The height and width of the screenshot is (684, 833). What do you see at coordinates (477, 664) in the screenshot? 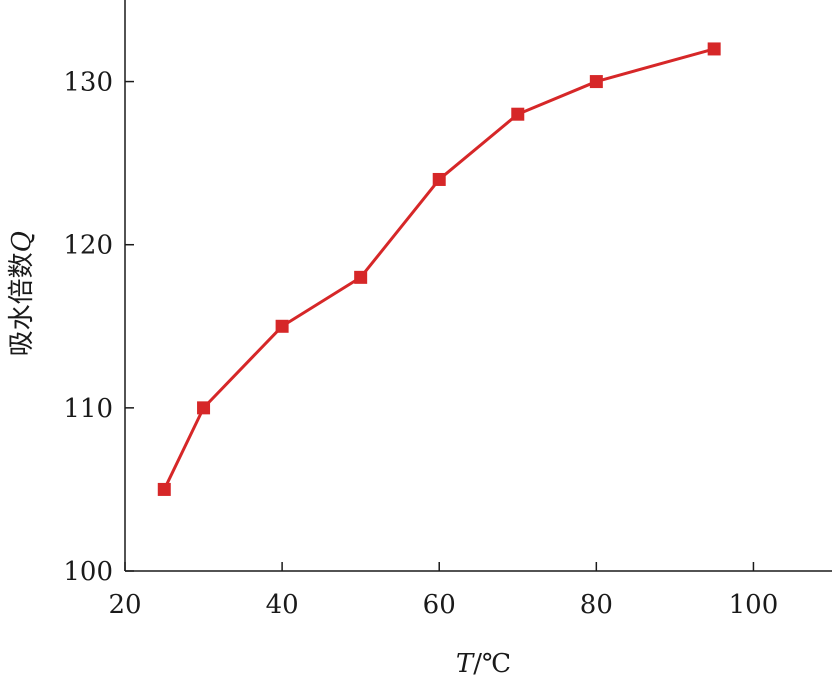
I see `x-axis-label-sep: /` at bounding box center [477, 664].